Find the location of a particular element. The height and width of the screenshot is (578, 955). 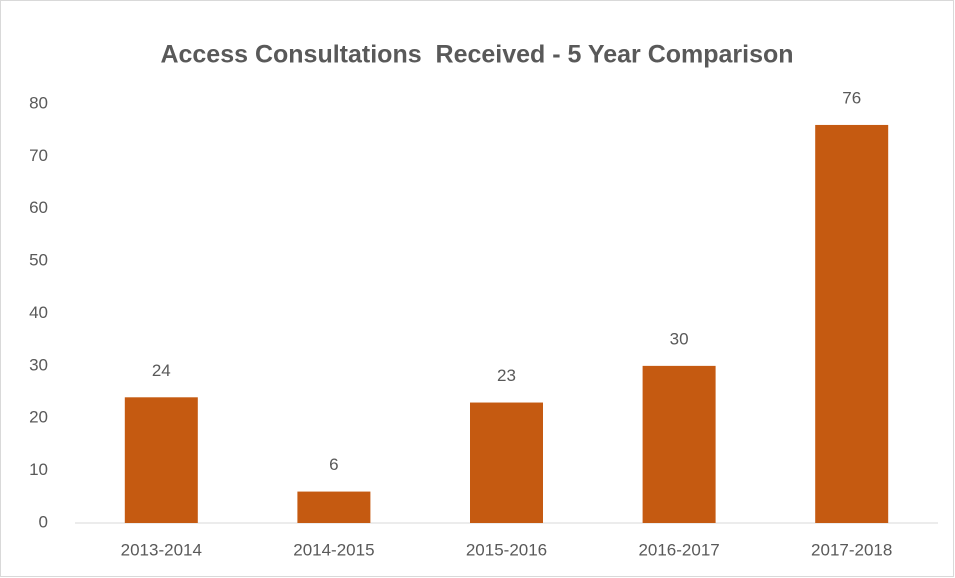

y-tick-label: 0 is located at coordinates (43, 521).